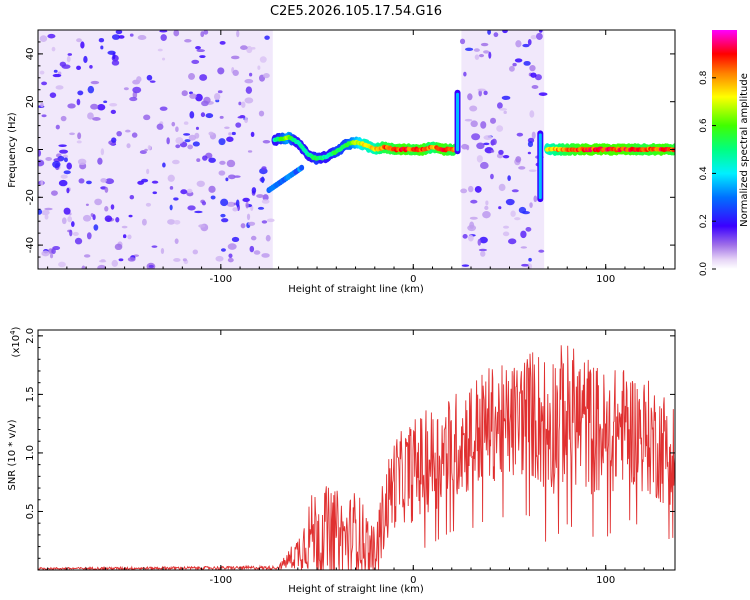  What do you see at coordinates (30, 336) in the screenshot?
I see `y-tick-label: 2.0` at bounding box center [30, 336].